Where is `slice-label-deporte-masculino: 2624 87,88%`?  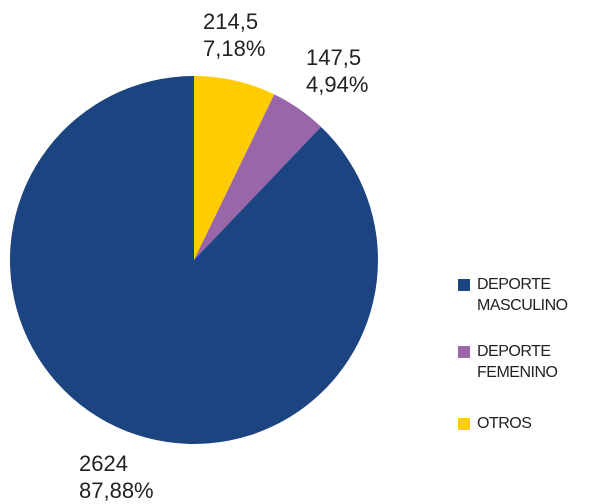
slice-label-deporte-masculino: 2624 87,88% is located at coordinates (116, 477).